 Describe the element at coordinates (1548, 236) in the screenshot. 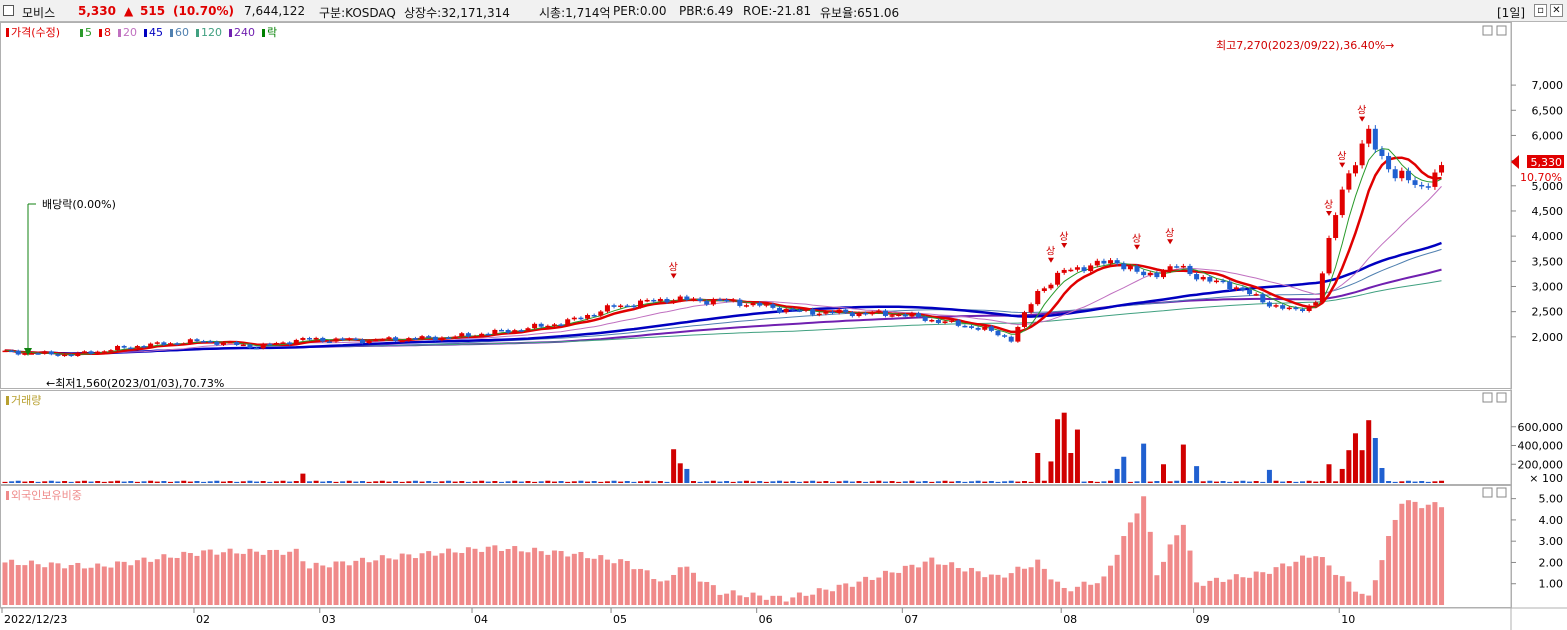

I see `price-tick: 4,000` at that location.